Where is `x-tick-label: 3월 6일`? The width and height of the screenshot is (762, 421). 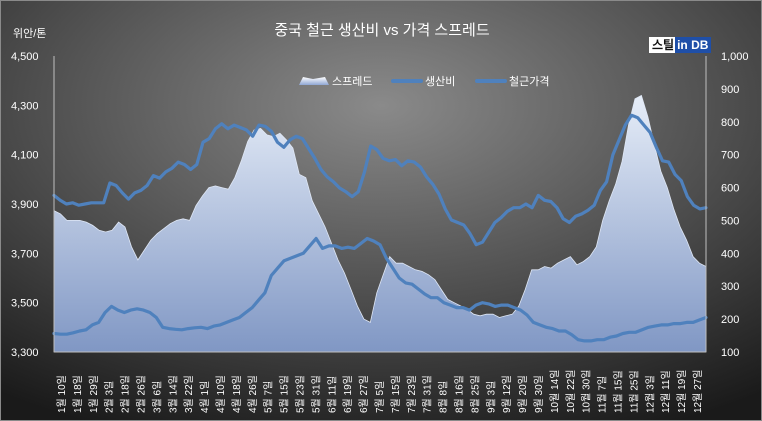
x-tick-label: 3월 6일 is located at coordinates (157, 397).